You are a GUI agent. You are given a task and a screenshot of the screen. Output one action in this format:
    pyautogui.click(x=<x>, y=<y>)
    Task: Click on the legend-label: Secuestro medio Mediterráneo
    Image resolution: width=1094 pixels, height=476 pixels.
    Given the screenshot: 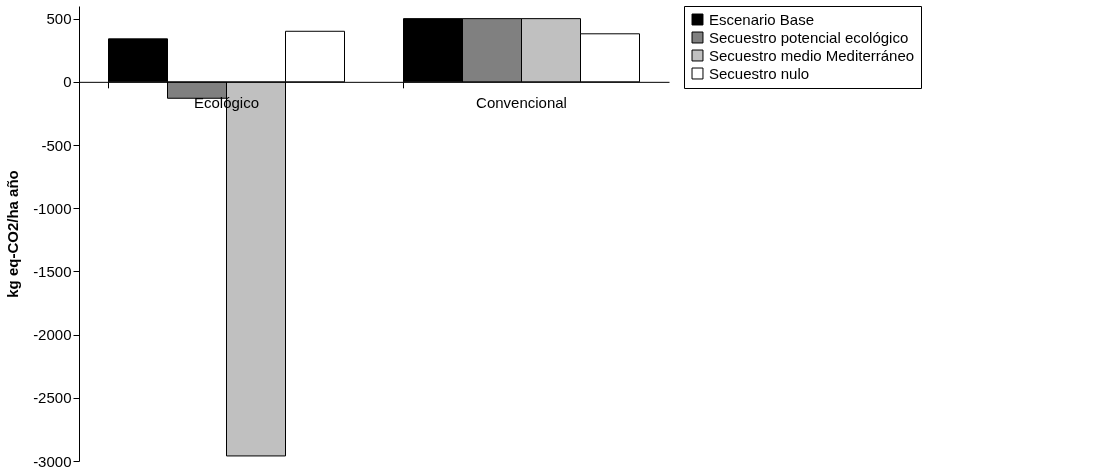 What is the action you would take?
    pyautogui.click(x=812, y=55)
    